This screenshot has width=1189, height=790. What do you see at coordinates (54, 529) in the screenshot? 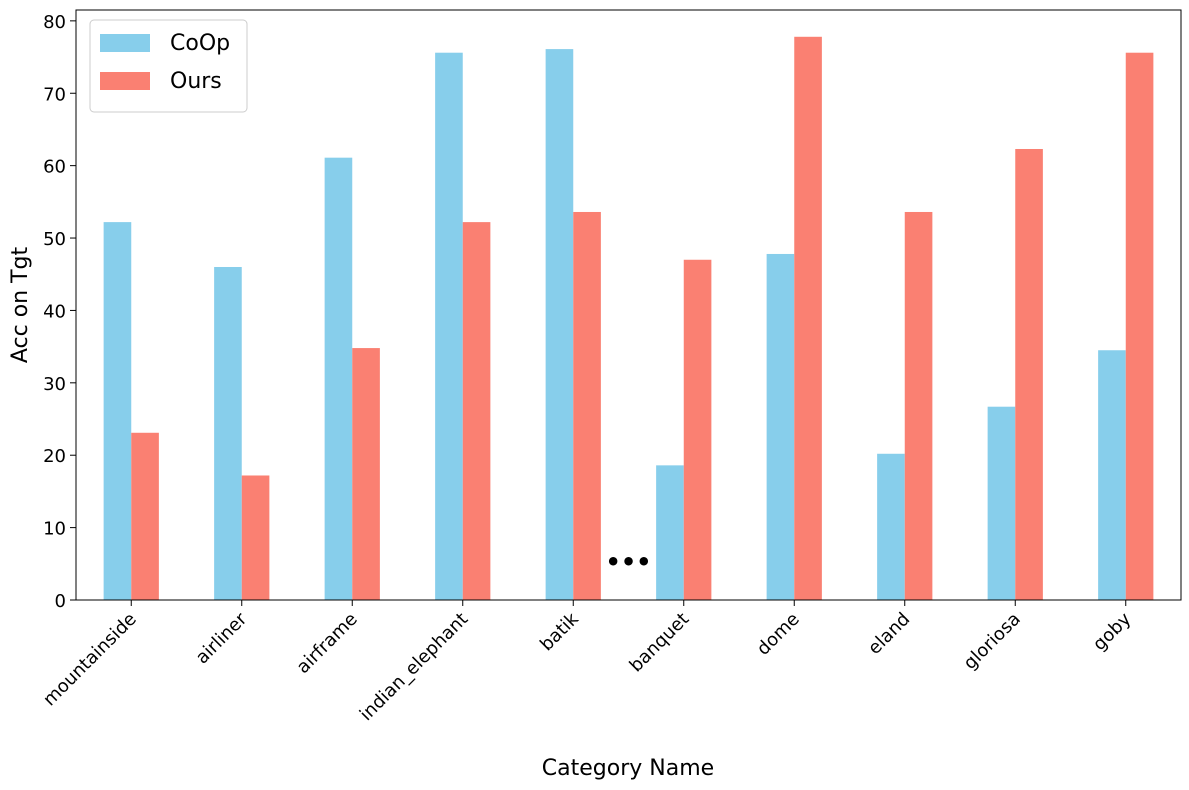
I see `y-tick-label: 10` at bounding box center [54, 529].